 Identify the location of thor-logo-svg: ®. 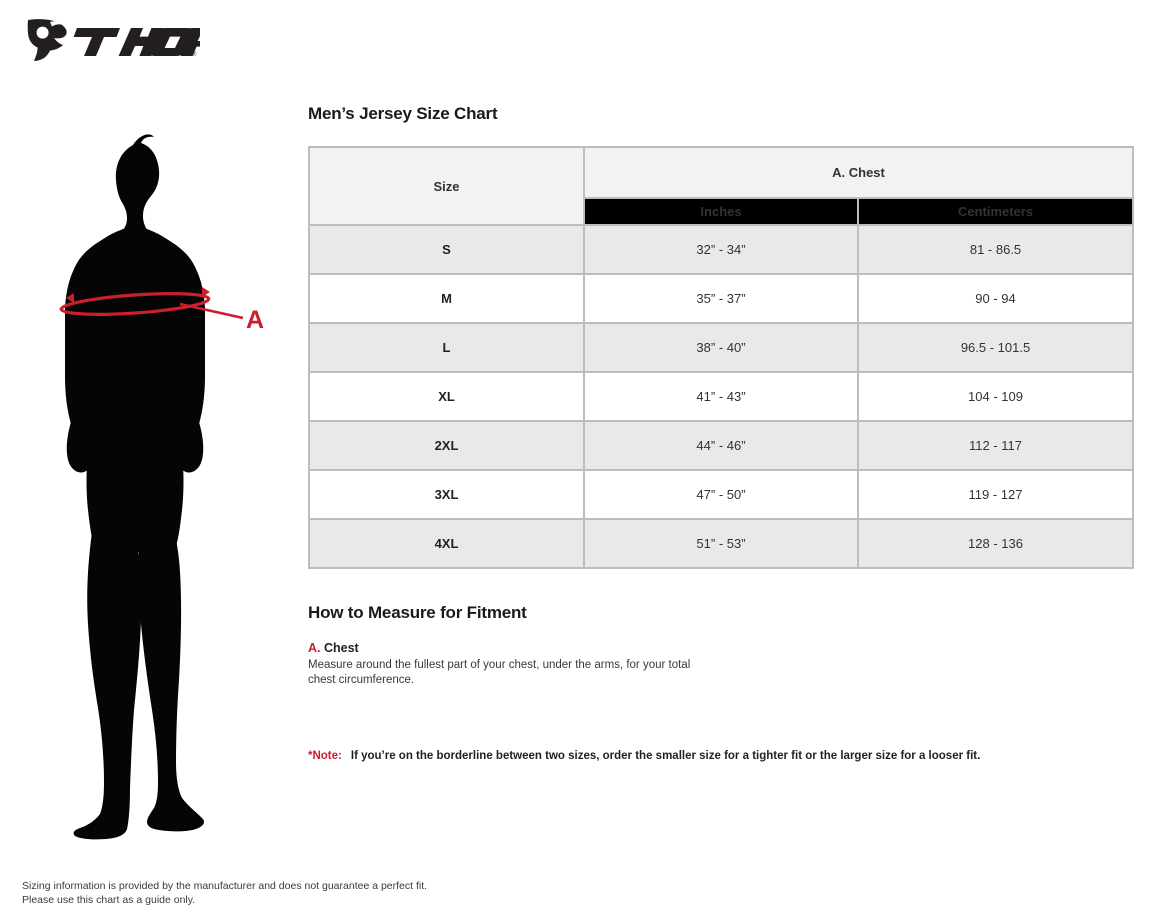
(124, 40).